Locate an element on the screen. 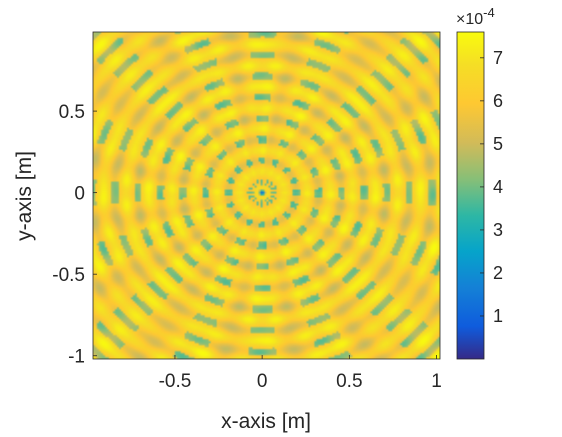 This screenshot has width=562, height=437. y-tick-label: -0.5 is located at coordinates (68, 275).